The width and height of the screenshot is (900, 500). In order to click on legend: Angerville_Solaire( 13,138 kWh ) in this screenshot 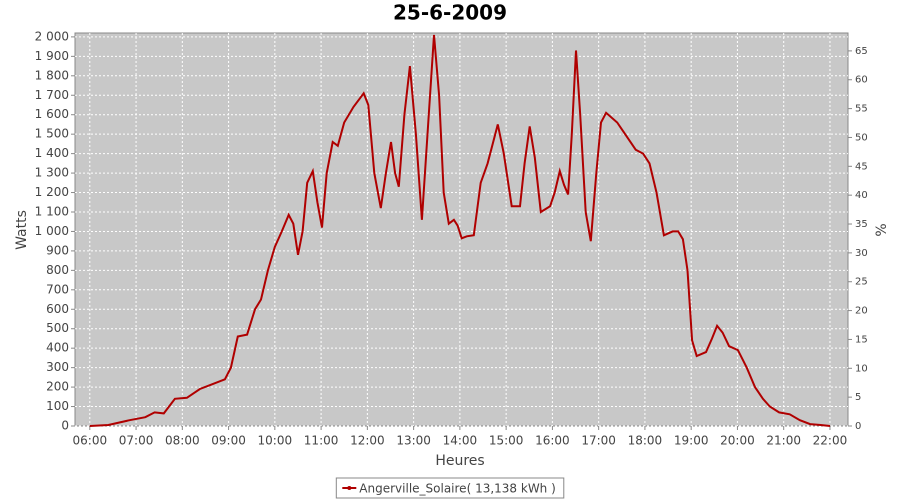, I will do `click(450, 488)`.